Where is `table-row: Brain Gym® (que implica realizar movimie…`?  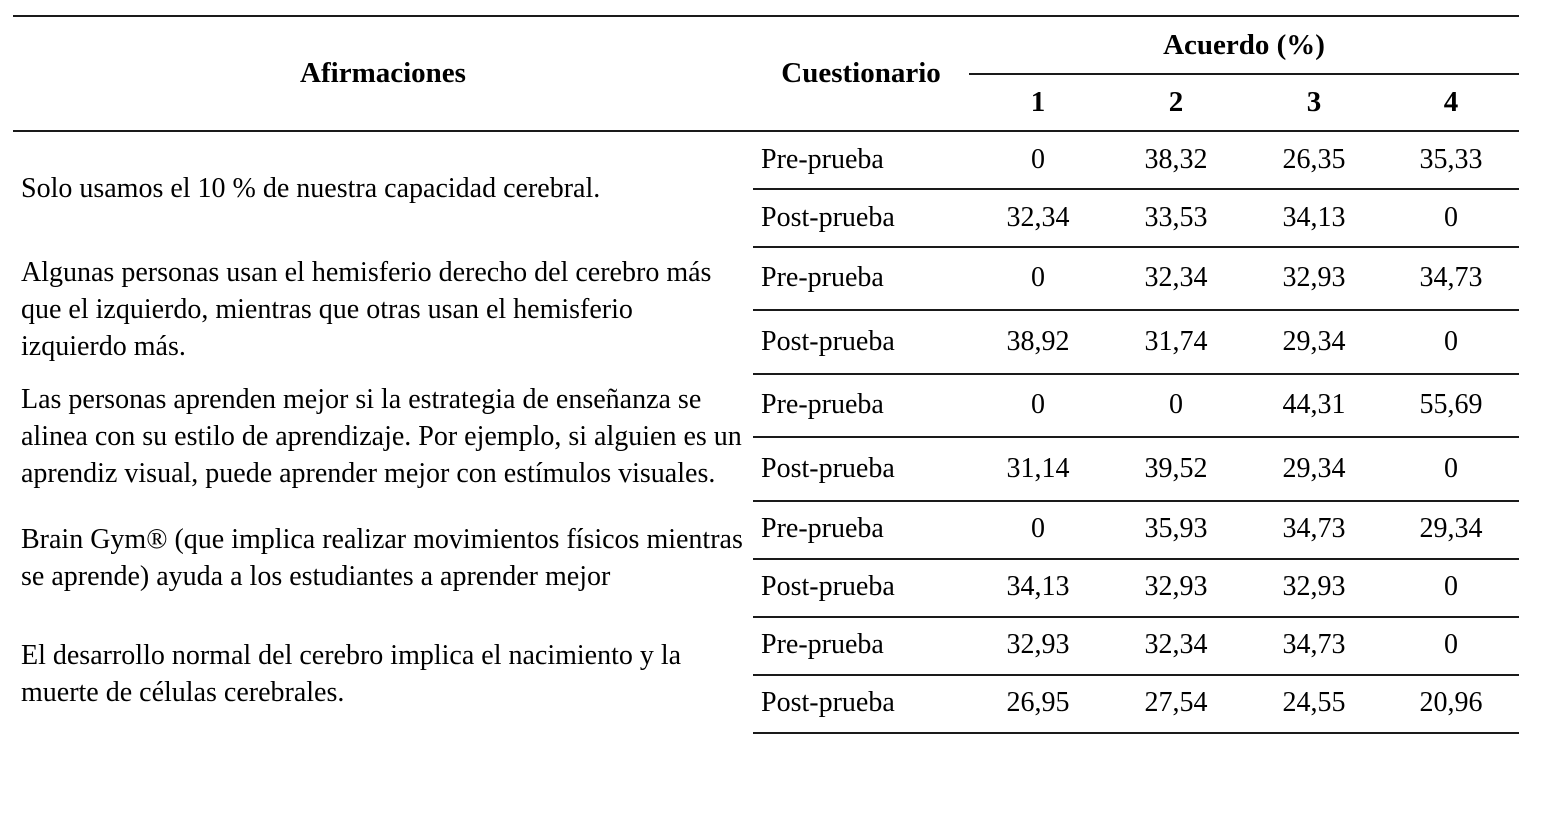
table-row: Brain Gym® (que implica realizar movimie… is located at coordinates (766, 546).